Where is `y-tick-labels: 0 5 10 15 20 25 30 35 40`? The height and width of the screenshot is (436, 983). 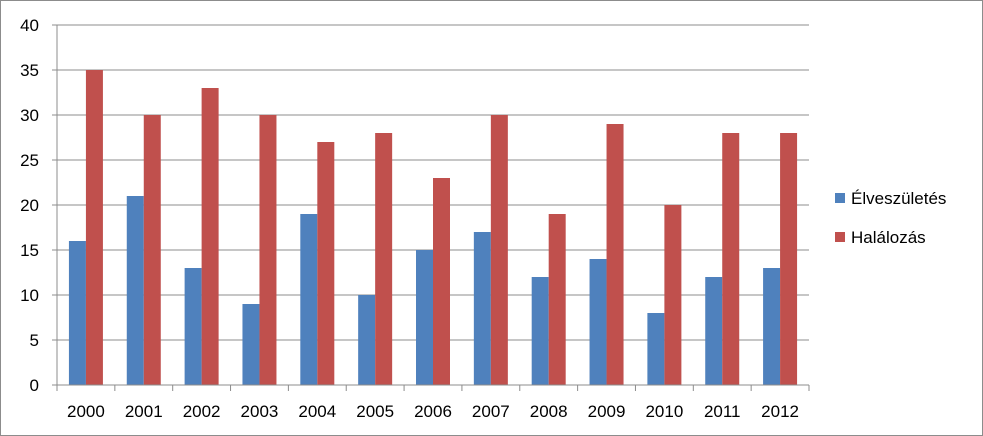 y-tick-labels: 0 5 10 15 20 25 30 35 40 is located at coordinates (29, 205).